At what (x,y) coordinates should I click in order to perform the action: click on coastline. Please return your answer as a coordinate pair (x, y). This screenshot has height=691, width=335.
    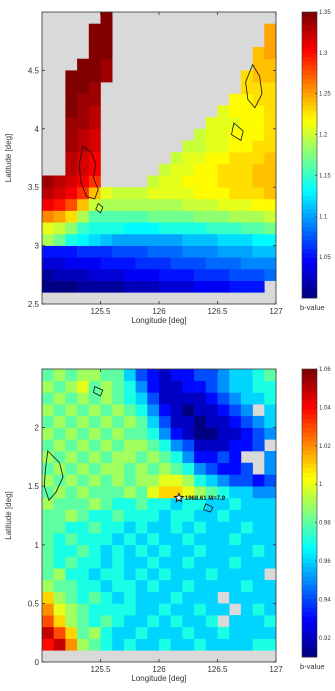
    Looking at the image, I should click on (53, 476).